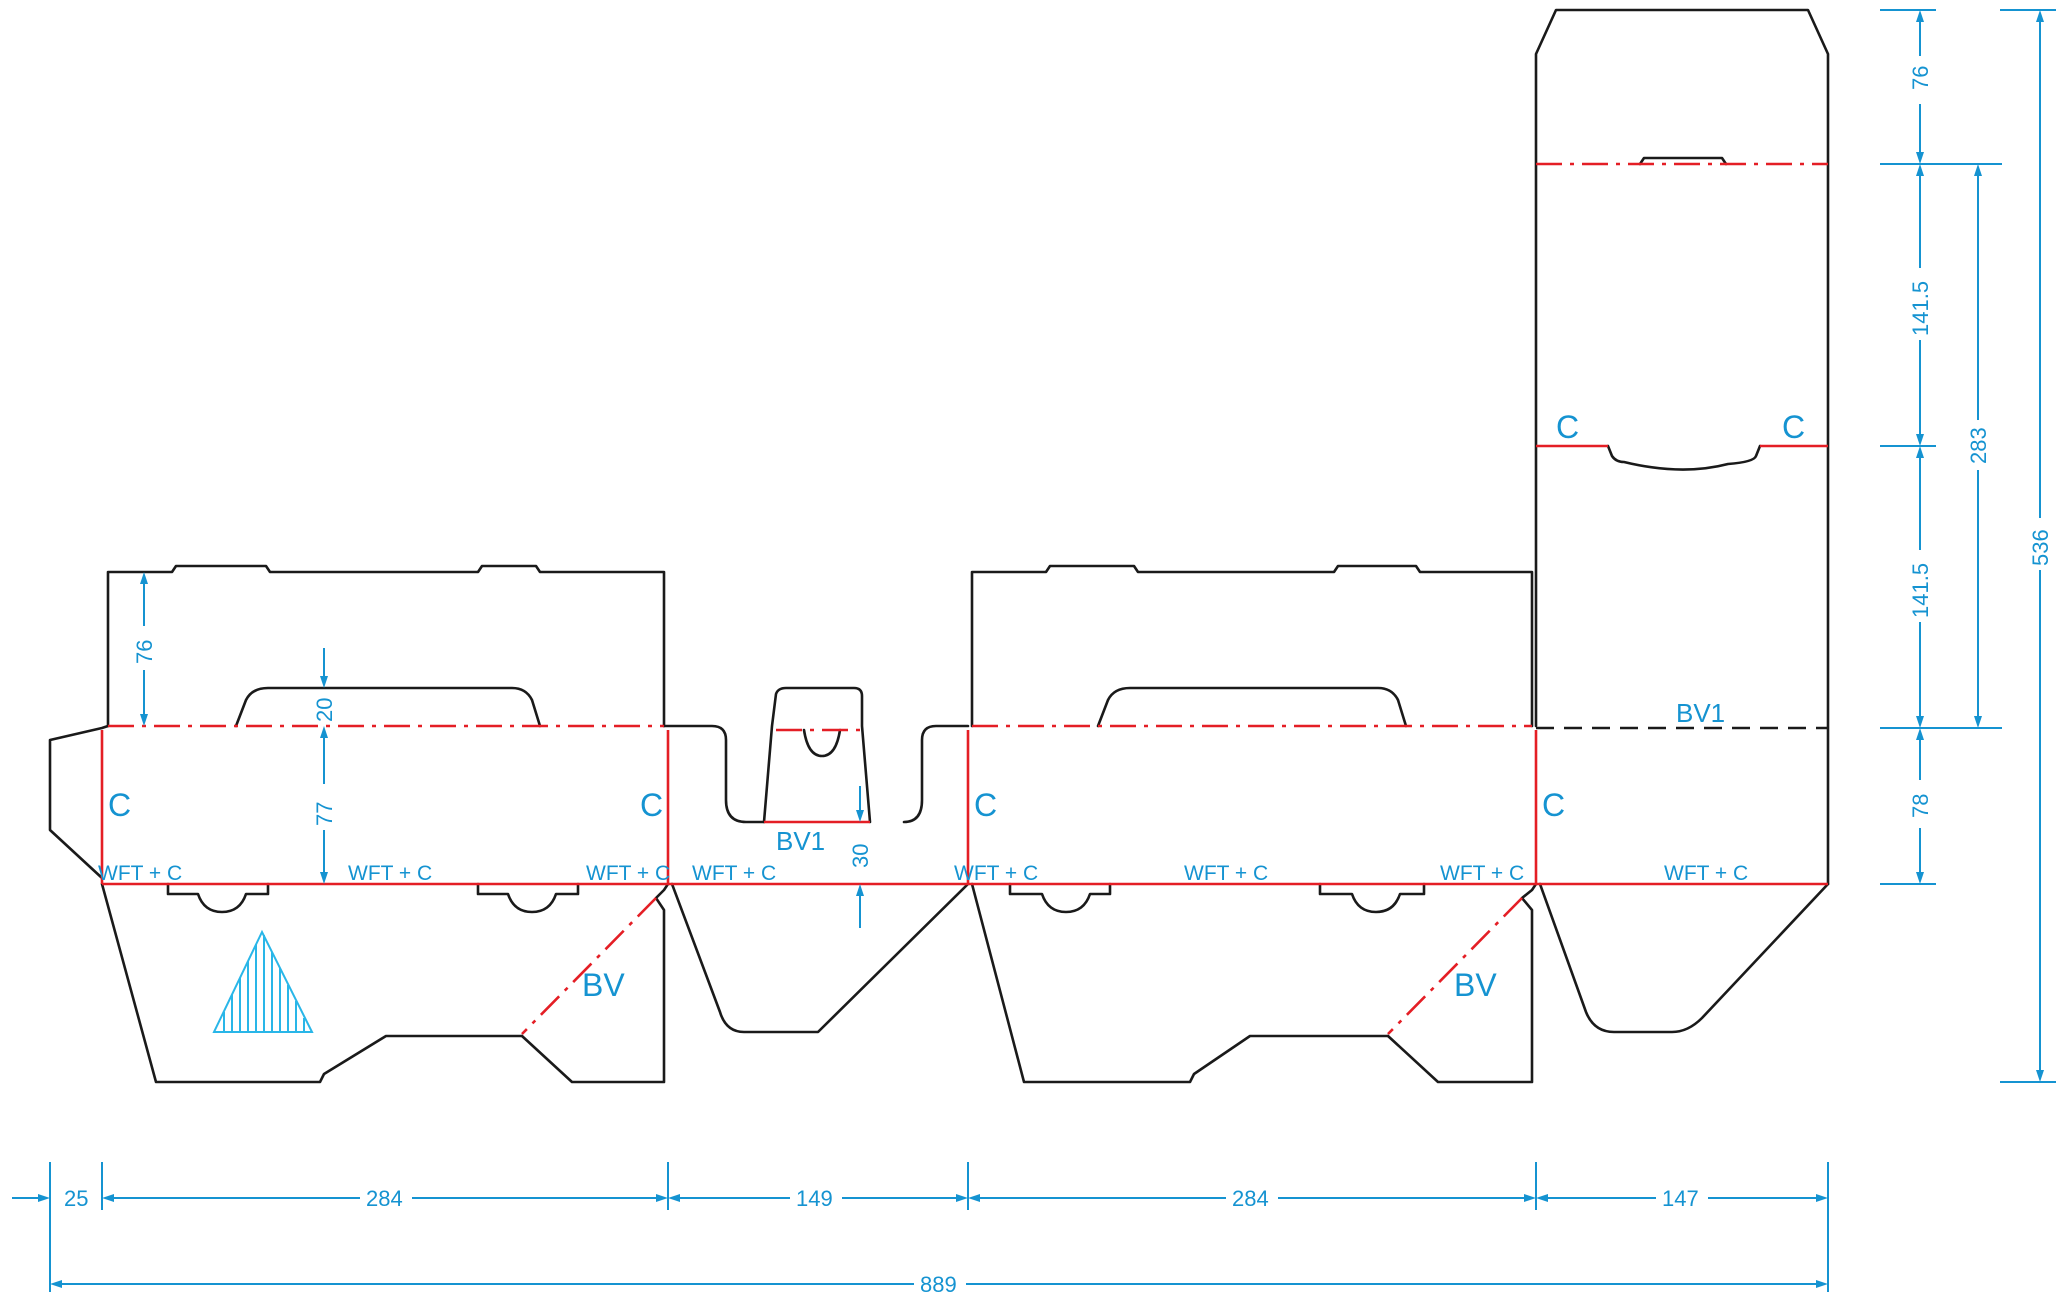  What do you see at coordinates (1475, 985) in the screenshot?
I see `label-bv-panel3: BV` at bounding box center [1475, 985].